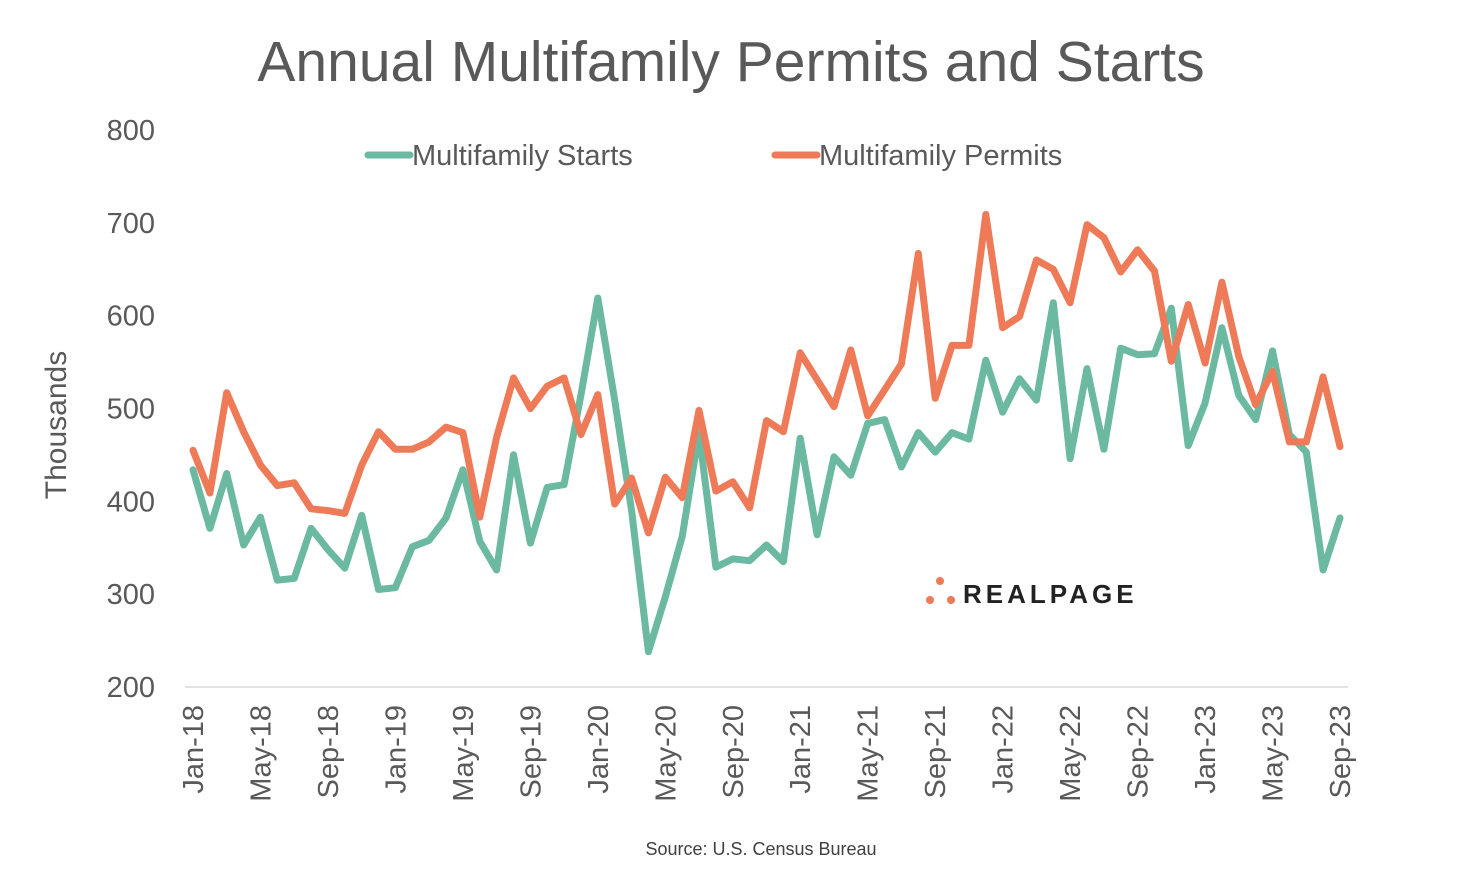 This screenshot has width=1474, height=892. I want to click on legend-label: Multifamily Starts, so click(522, 156).